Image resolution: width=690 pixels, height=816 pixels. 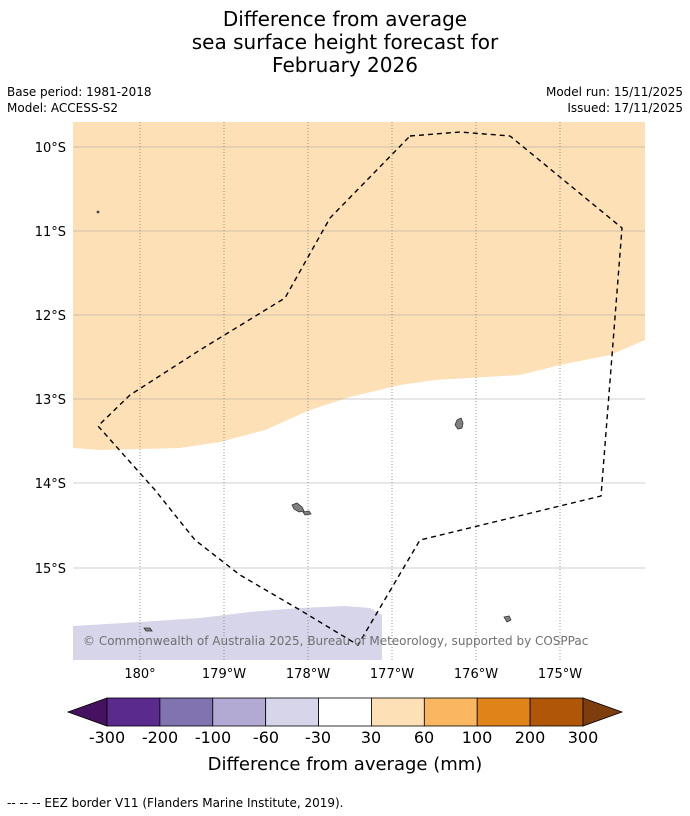 What do you see at coordinates (476, 674) in the screenshot?
I see `lon-label: 176°W` at bounding box center [476, 674].